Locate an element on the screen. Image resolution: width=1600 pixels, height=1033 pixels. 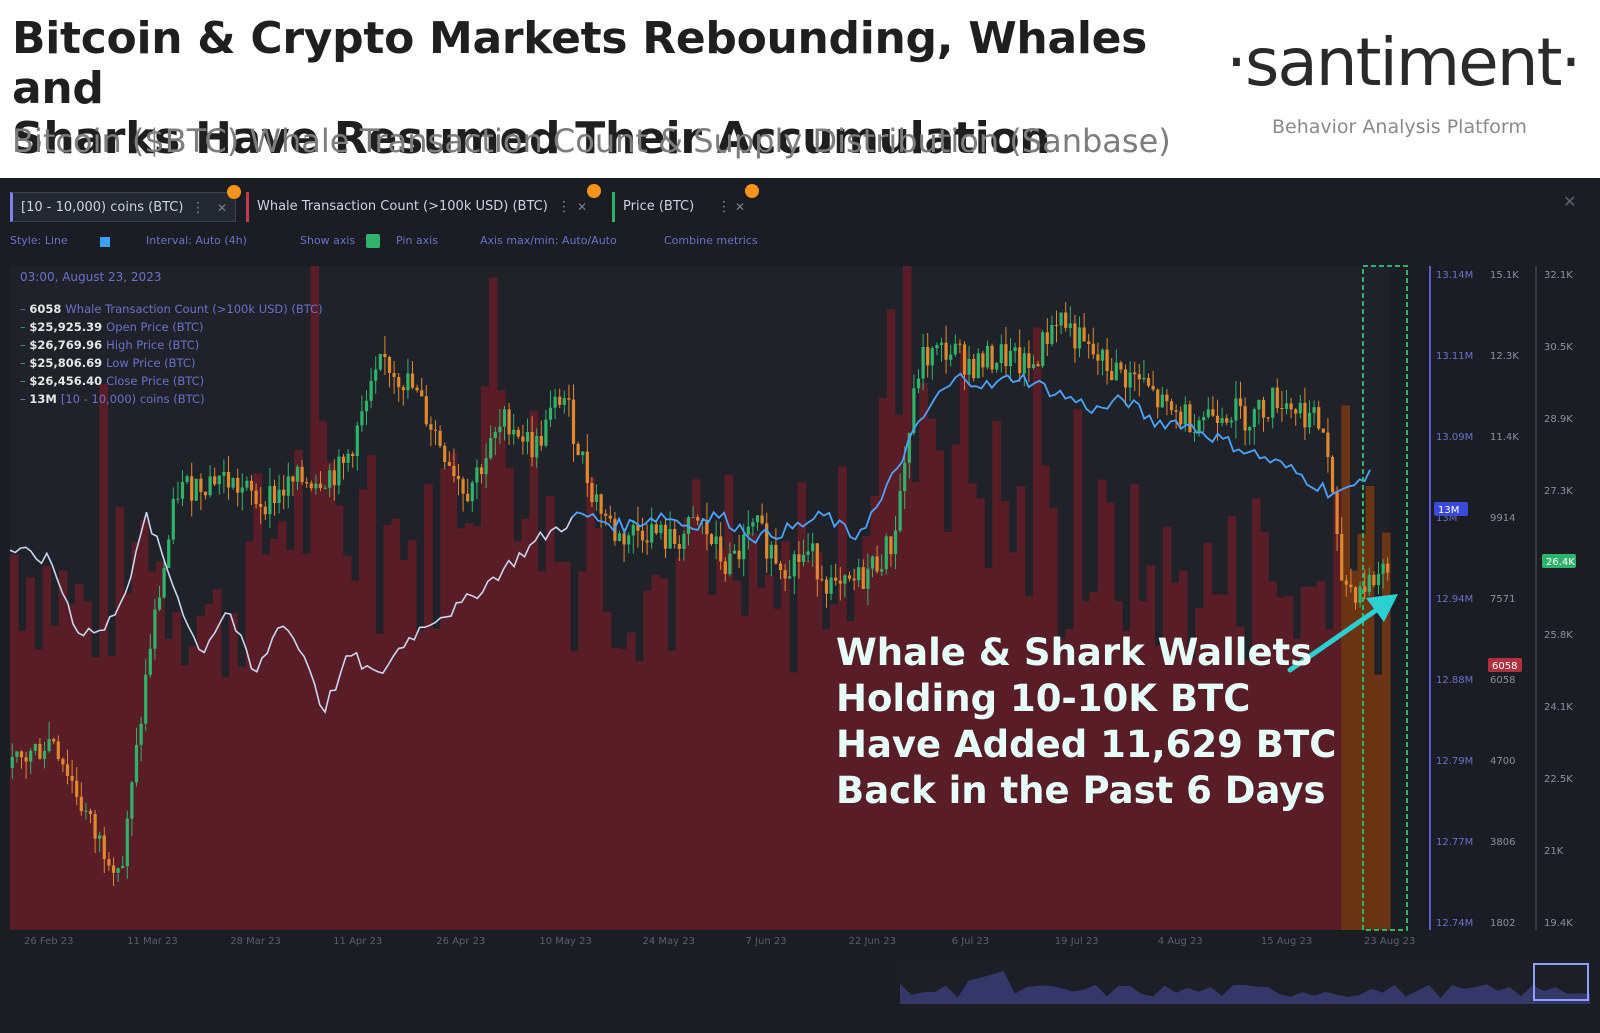
checkbox-icon is located at coordinates (373, 241).